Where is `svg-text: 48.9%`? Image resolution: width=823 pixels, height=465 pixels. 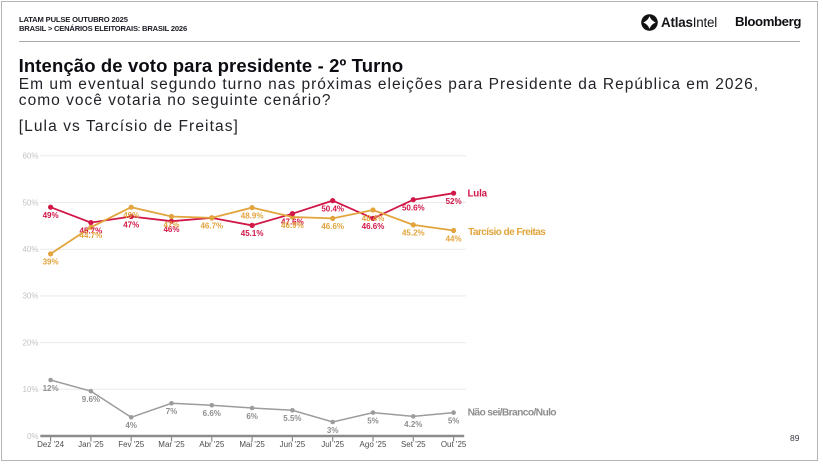 svg-text: 48.9% is located at coordinates (252, 215).